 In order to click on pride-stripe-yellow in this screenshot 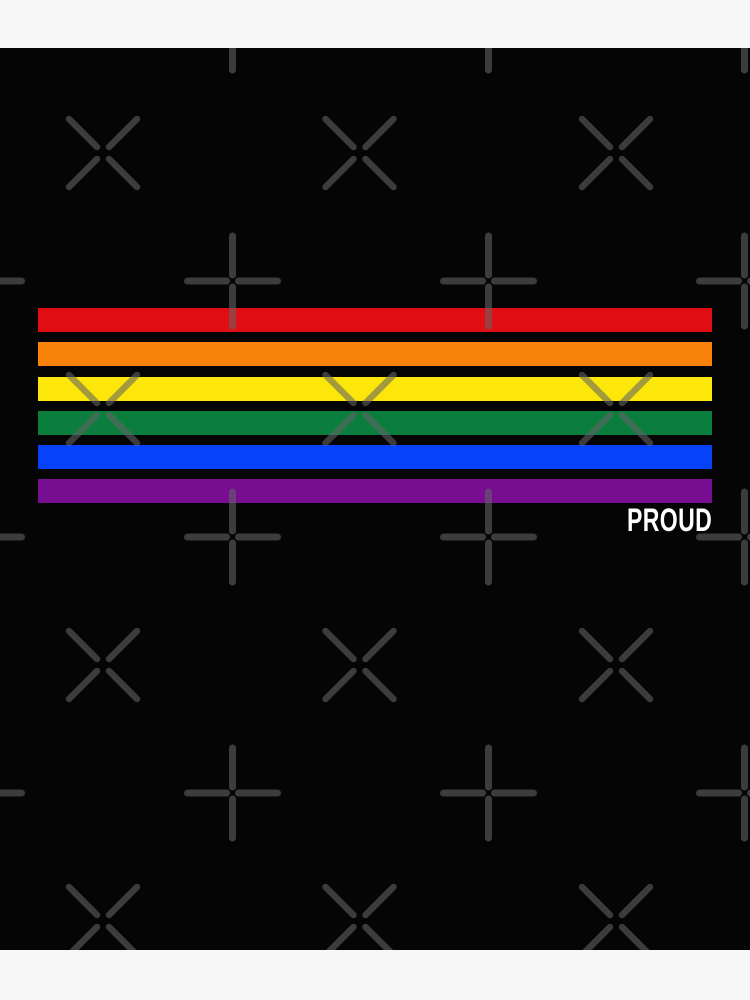, I will do `click(375, 389)`.